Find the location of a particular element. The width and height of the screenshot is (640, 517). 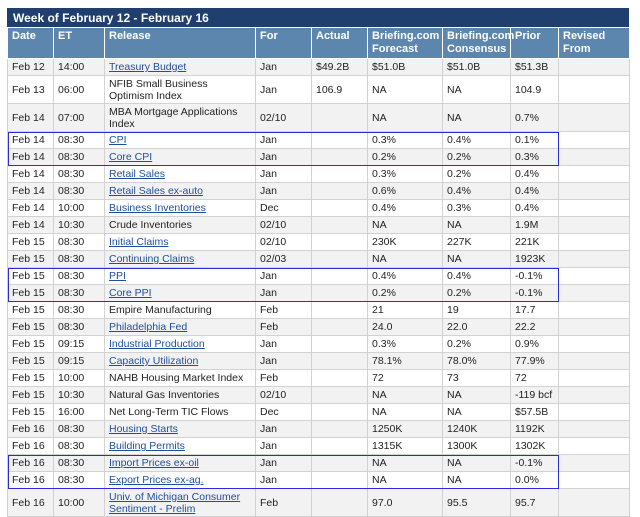

cell-prior: $51.3B is located at coordinates (534, 67).